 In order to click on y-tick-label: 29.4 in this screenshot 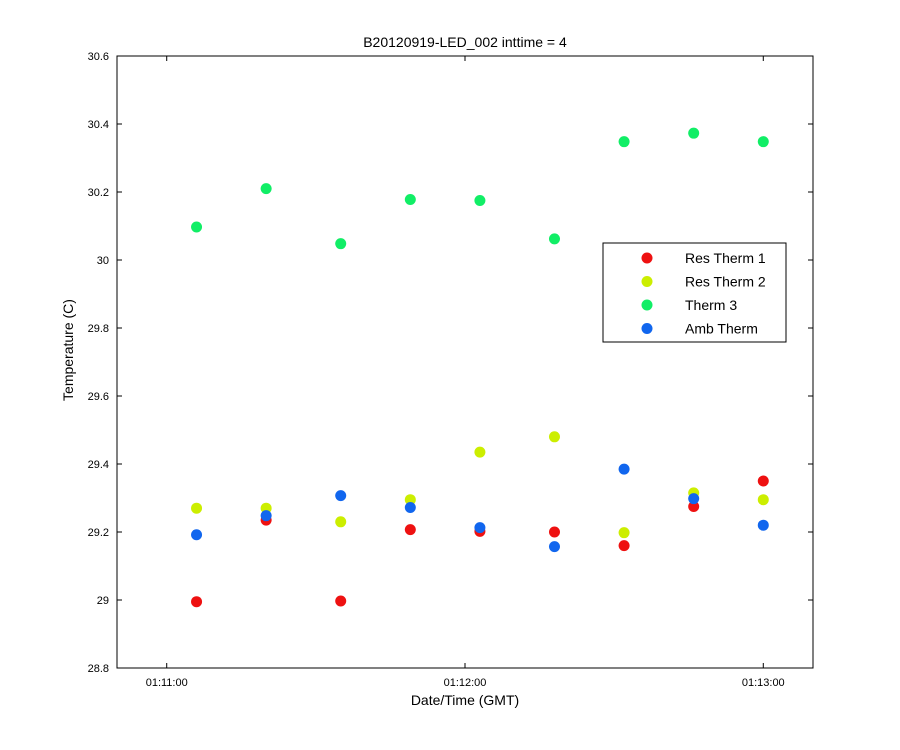, I will do `click(98, 465)`.